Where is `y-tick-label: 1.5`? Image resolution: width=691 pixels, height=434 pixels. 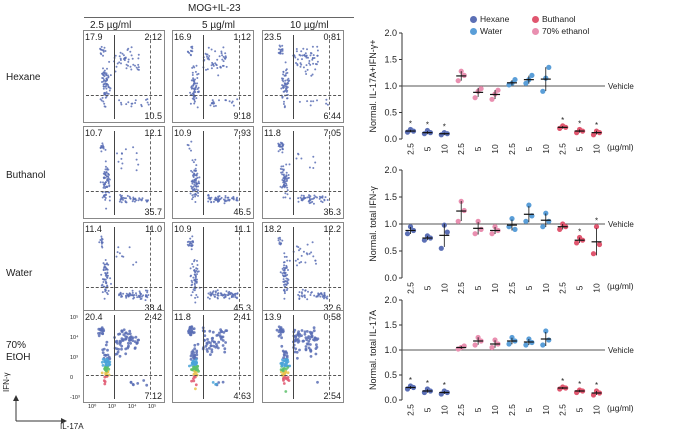 y-tick-label: 1.5 is located at coordinates (390, 325).